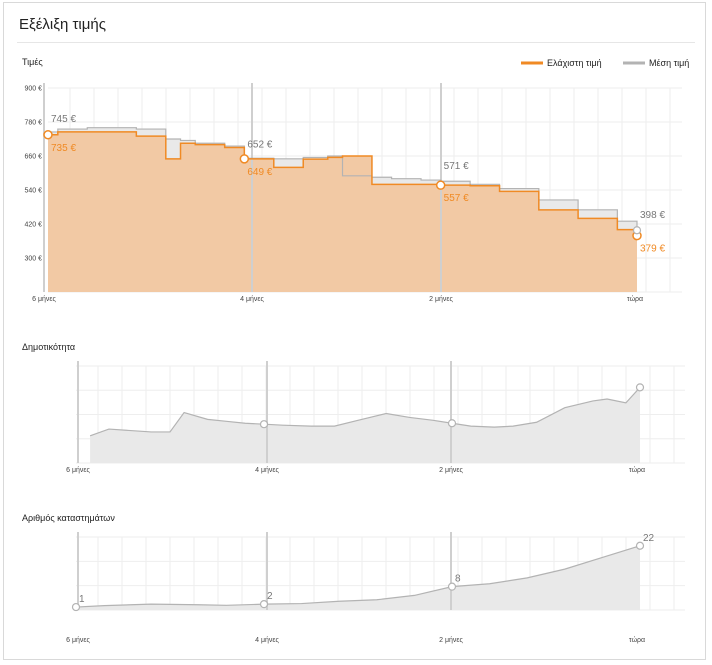  Describe the element at coordinates (669, 63) in the screenshot. I see `legend-label-avg-price: Μέση τιμή` at that location.